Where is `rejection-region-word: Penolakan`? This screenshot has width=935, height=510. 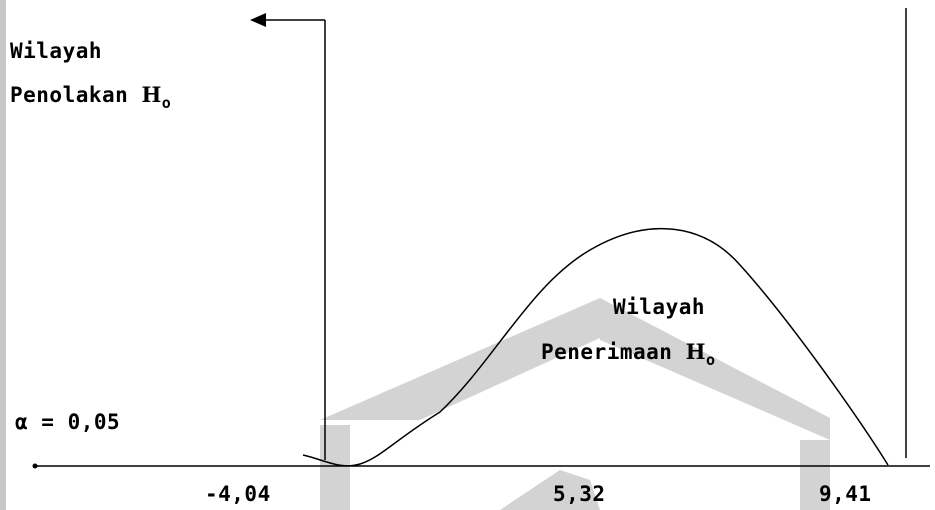 rejection-region-word: Penolakan is located at coordinates (69, 95).